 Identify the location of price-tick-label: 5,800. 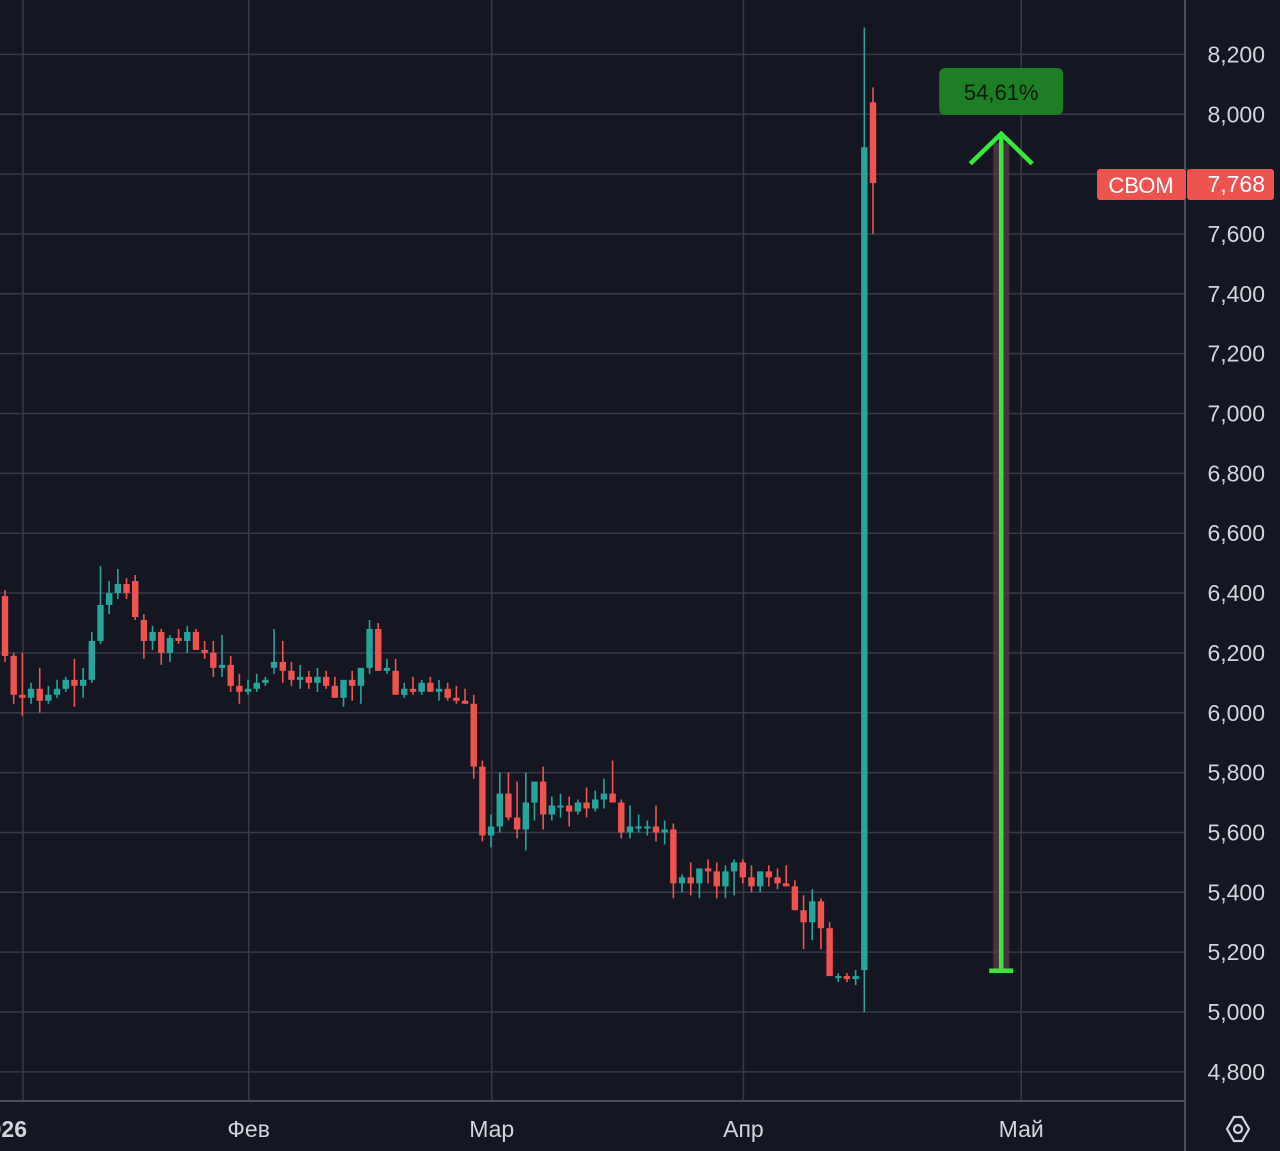
(1236, 773).